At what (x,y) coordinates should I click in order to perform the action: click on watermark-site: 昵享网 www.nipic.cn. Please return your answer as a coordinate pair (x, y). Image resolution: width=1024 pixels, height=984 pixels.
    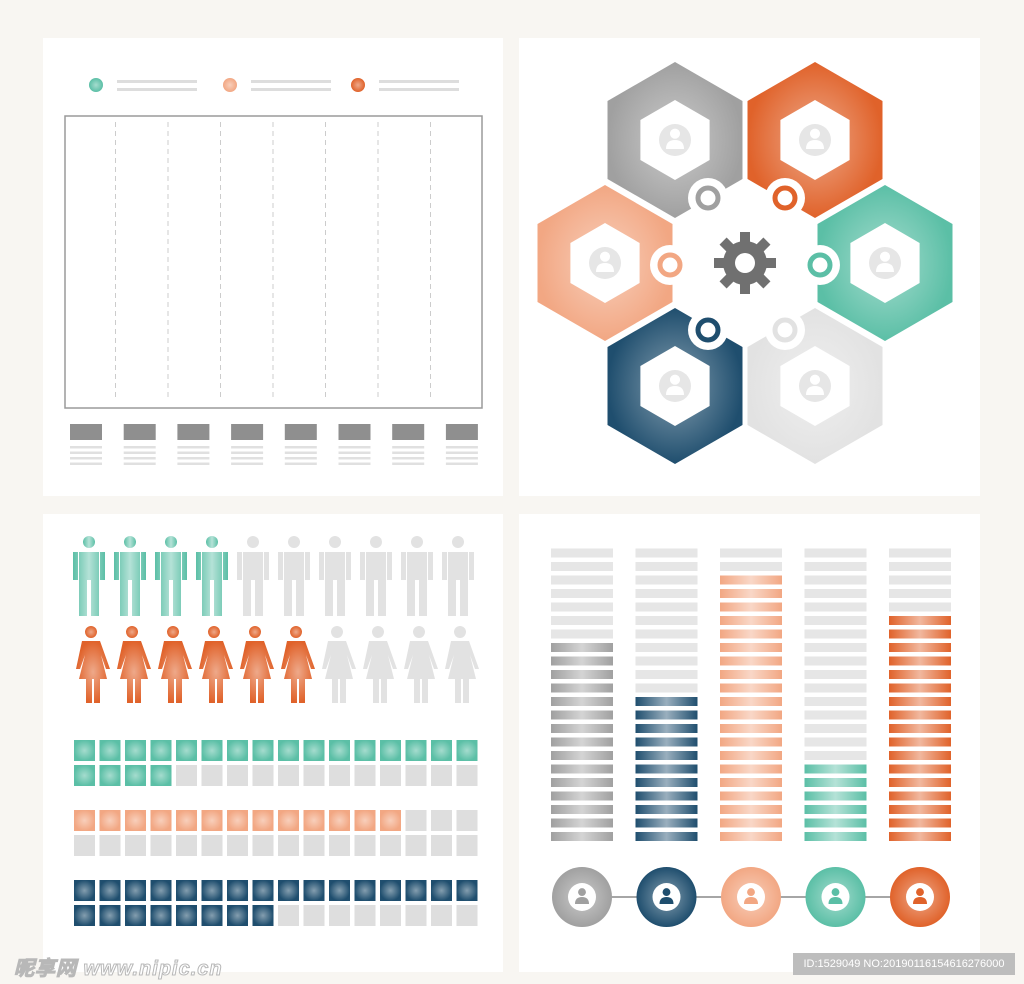
    Looking at the image, I should click on (118, 969).